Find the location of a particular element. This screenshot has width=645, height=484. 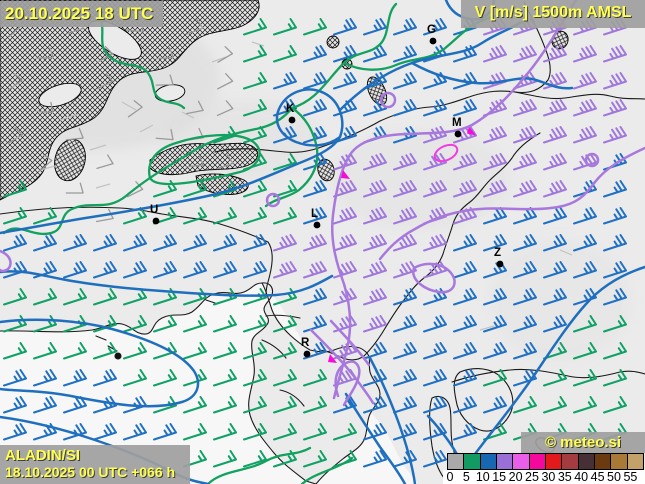

legend-tick-label: 0 is located at coordinates (450, 477).